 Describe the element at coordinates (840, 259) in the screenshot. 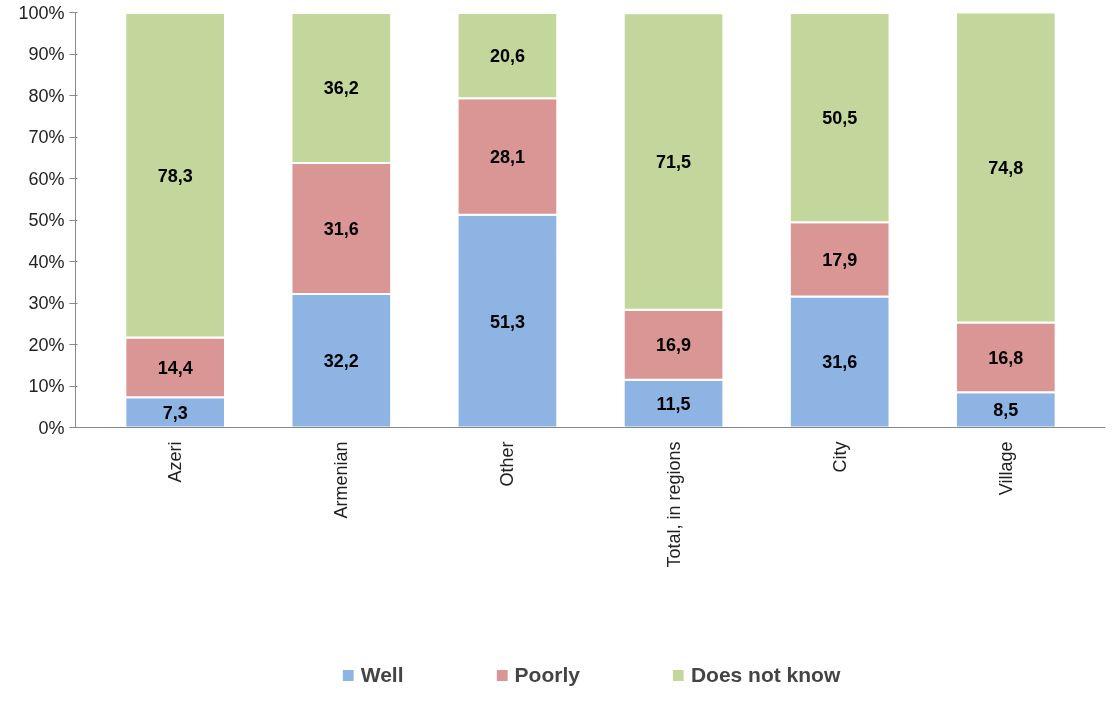

I see `data-label: 17,9` at that location.